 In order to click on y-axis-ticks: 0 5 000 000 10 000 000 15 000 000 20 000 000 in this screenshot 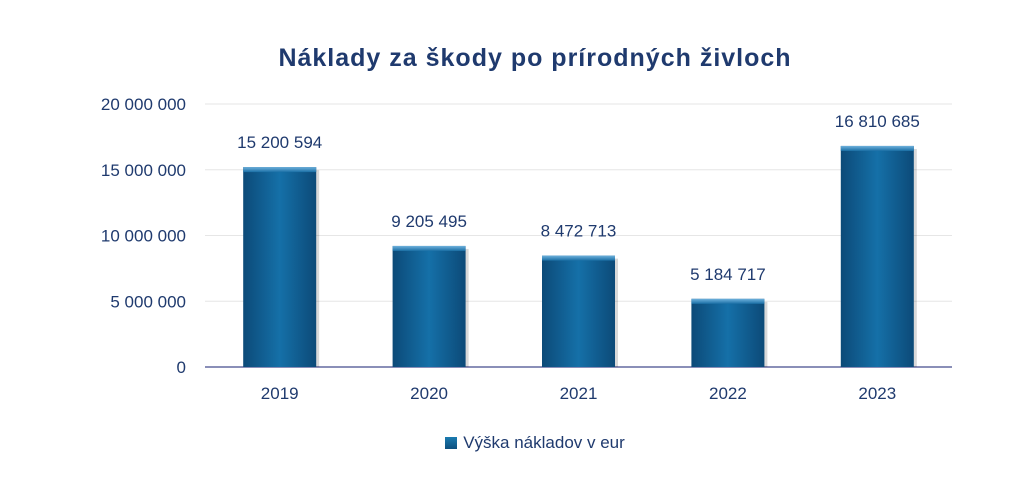, I will do `click(143, 236)`.